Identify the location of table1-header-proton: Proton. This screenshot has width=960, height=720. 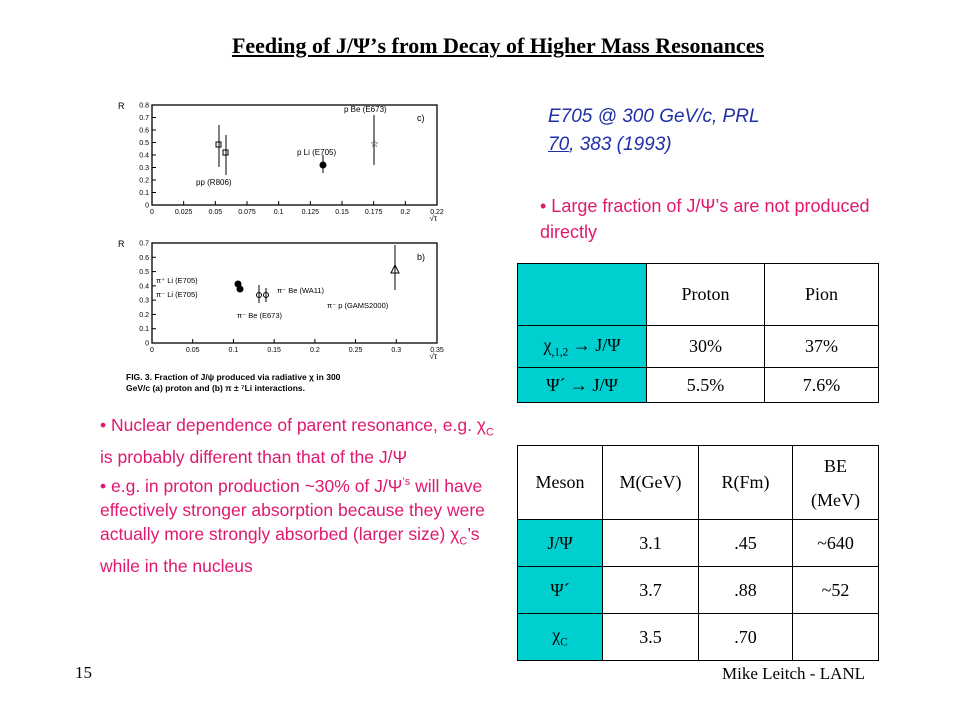
(705, 294).